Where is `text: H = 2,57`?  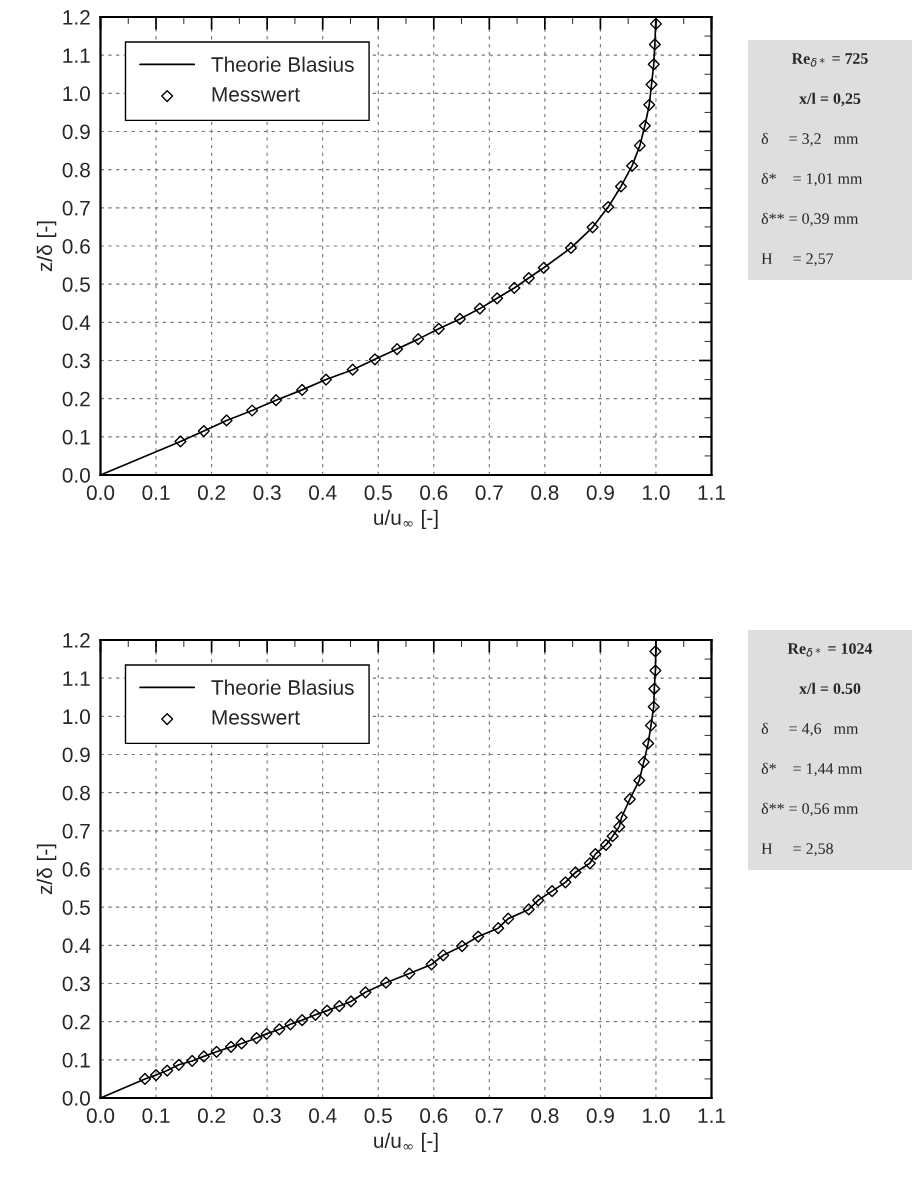 text: H = 2,57 is located at coordinates (797, 260).